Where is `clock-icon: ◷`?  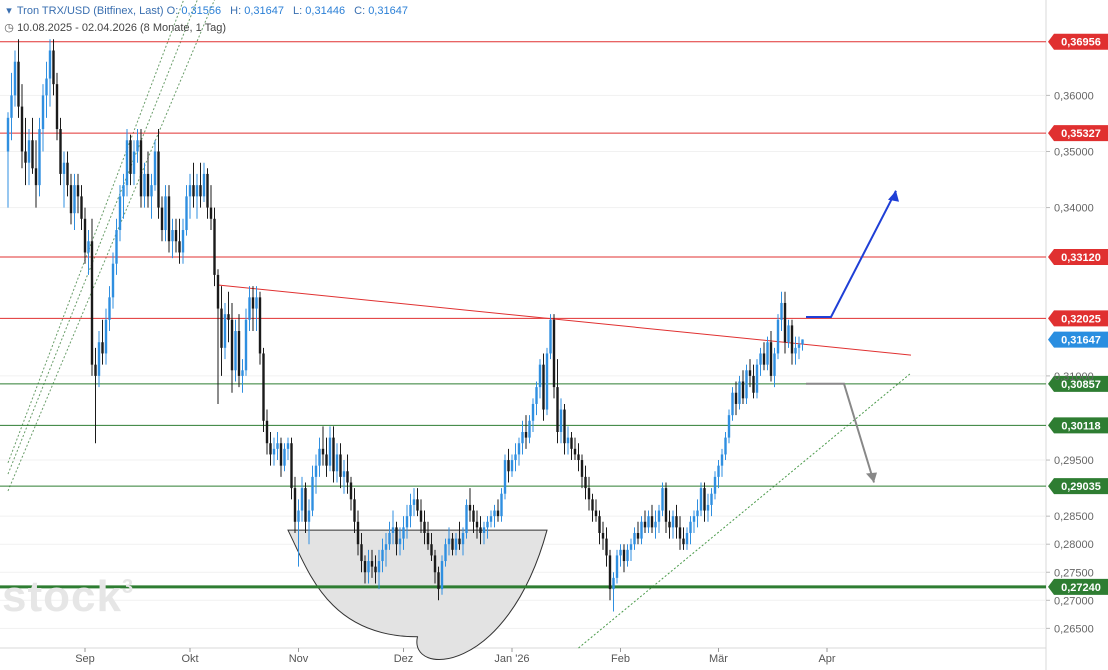
clock-icon: ◷ is located at coordinates (9, 28).